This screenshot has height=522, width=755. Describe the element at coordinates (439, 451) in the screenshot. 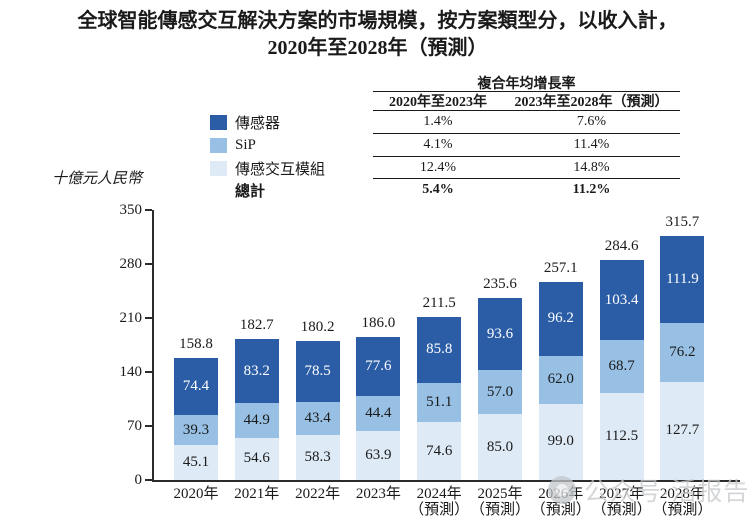

I see `bar-segment-傳感交互模組: 74.6` at that location.